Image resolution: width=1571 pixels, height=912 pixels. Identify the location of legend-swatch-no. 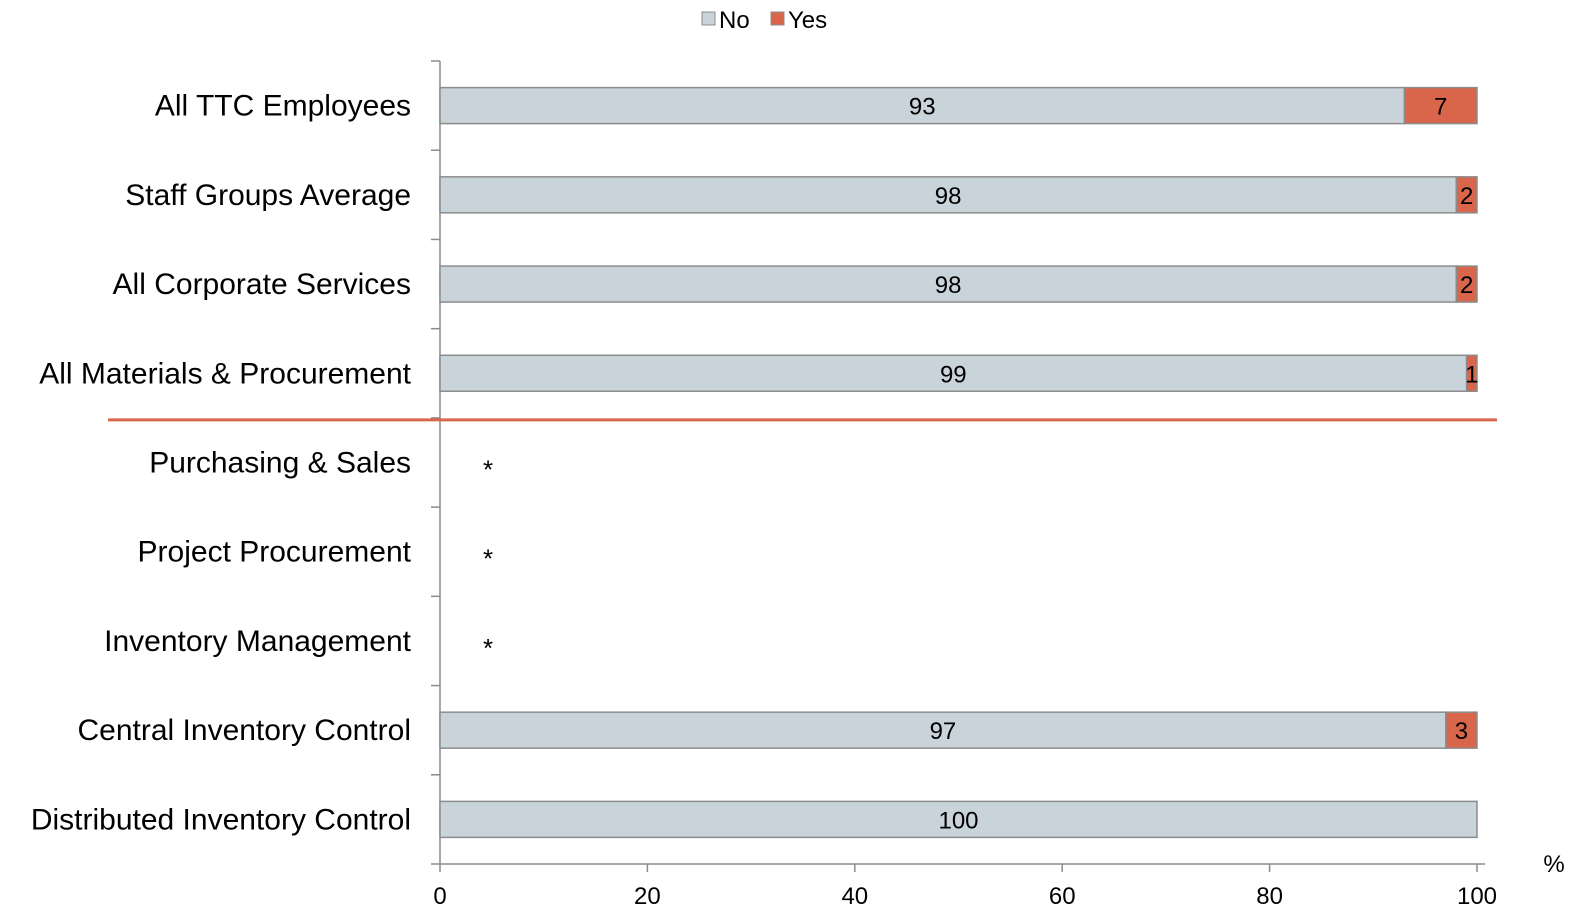
(708, 18).